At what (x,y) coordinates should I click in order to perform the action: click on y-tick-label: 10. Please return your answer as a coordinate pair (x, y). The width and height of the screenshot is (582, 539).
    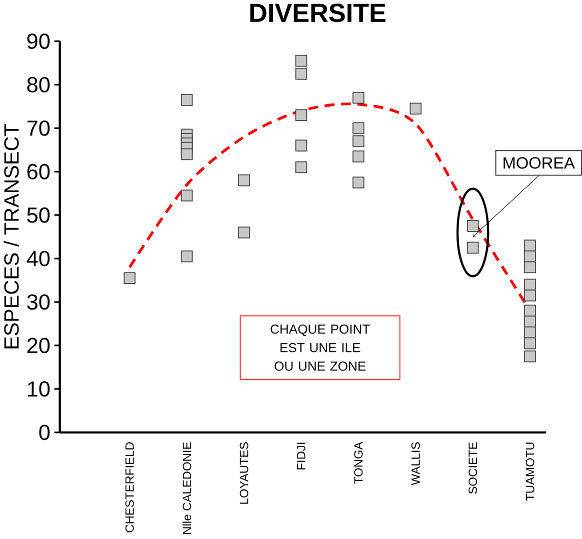
    Looking at the image, I should click on (39, 389).